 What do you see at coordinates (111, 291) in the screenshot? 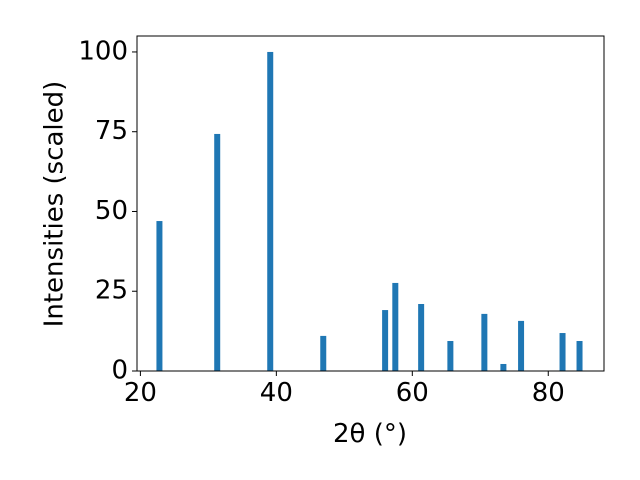
I see `y-tick-label: 25` at bounding box center [111, 291].